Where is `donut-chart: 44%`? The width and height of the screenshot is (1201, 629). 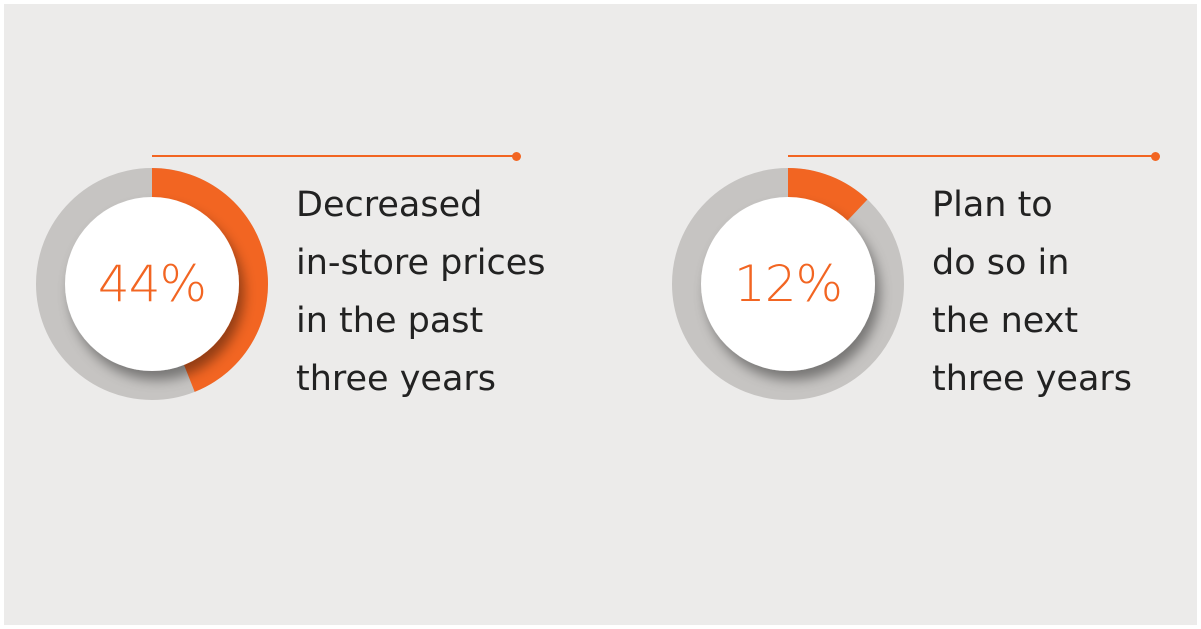 donut-chart: 44% is located at coordinates (152, 284).